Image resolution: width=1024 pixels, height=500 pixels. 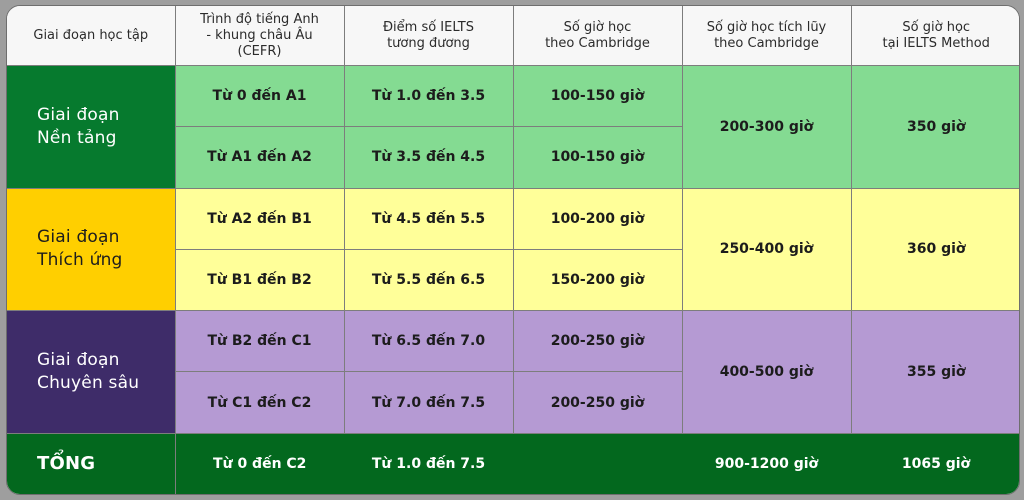 I want to click on stage-cell-advanced: Giai đoạn Chuyên sâu, so click(x=91, y=372).